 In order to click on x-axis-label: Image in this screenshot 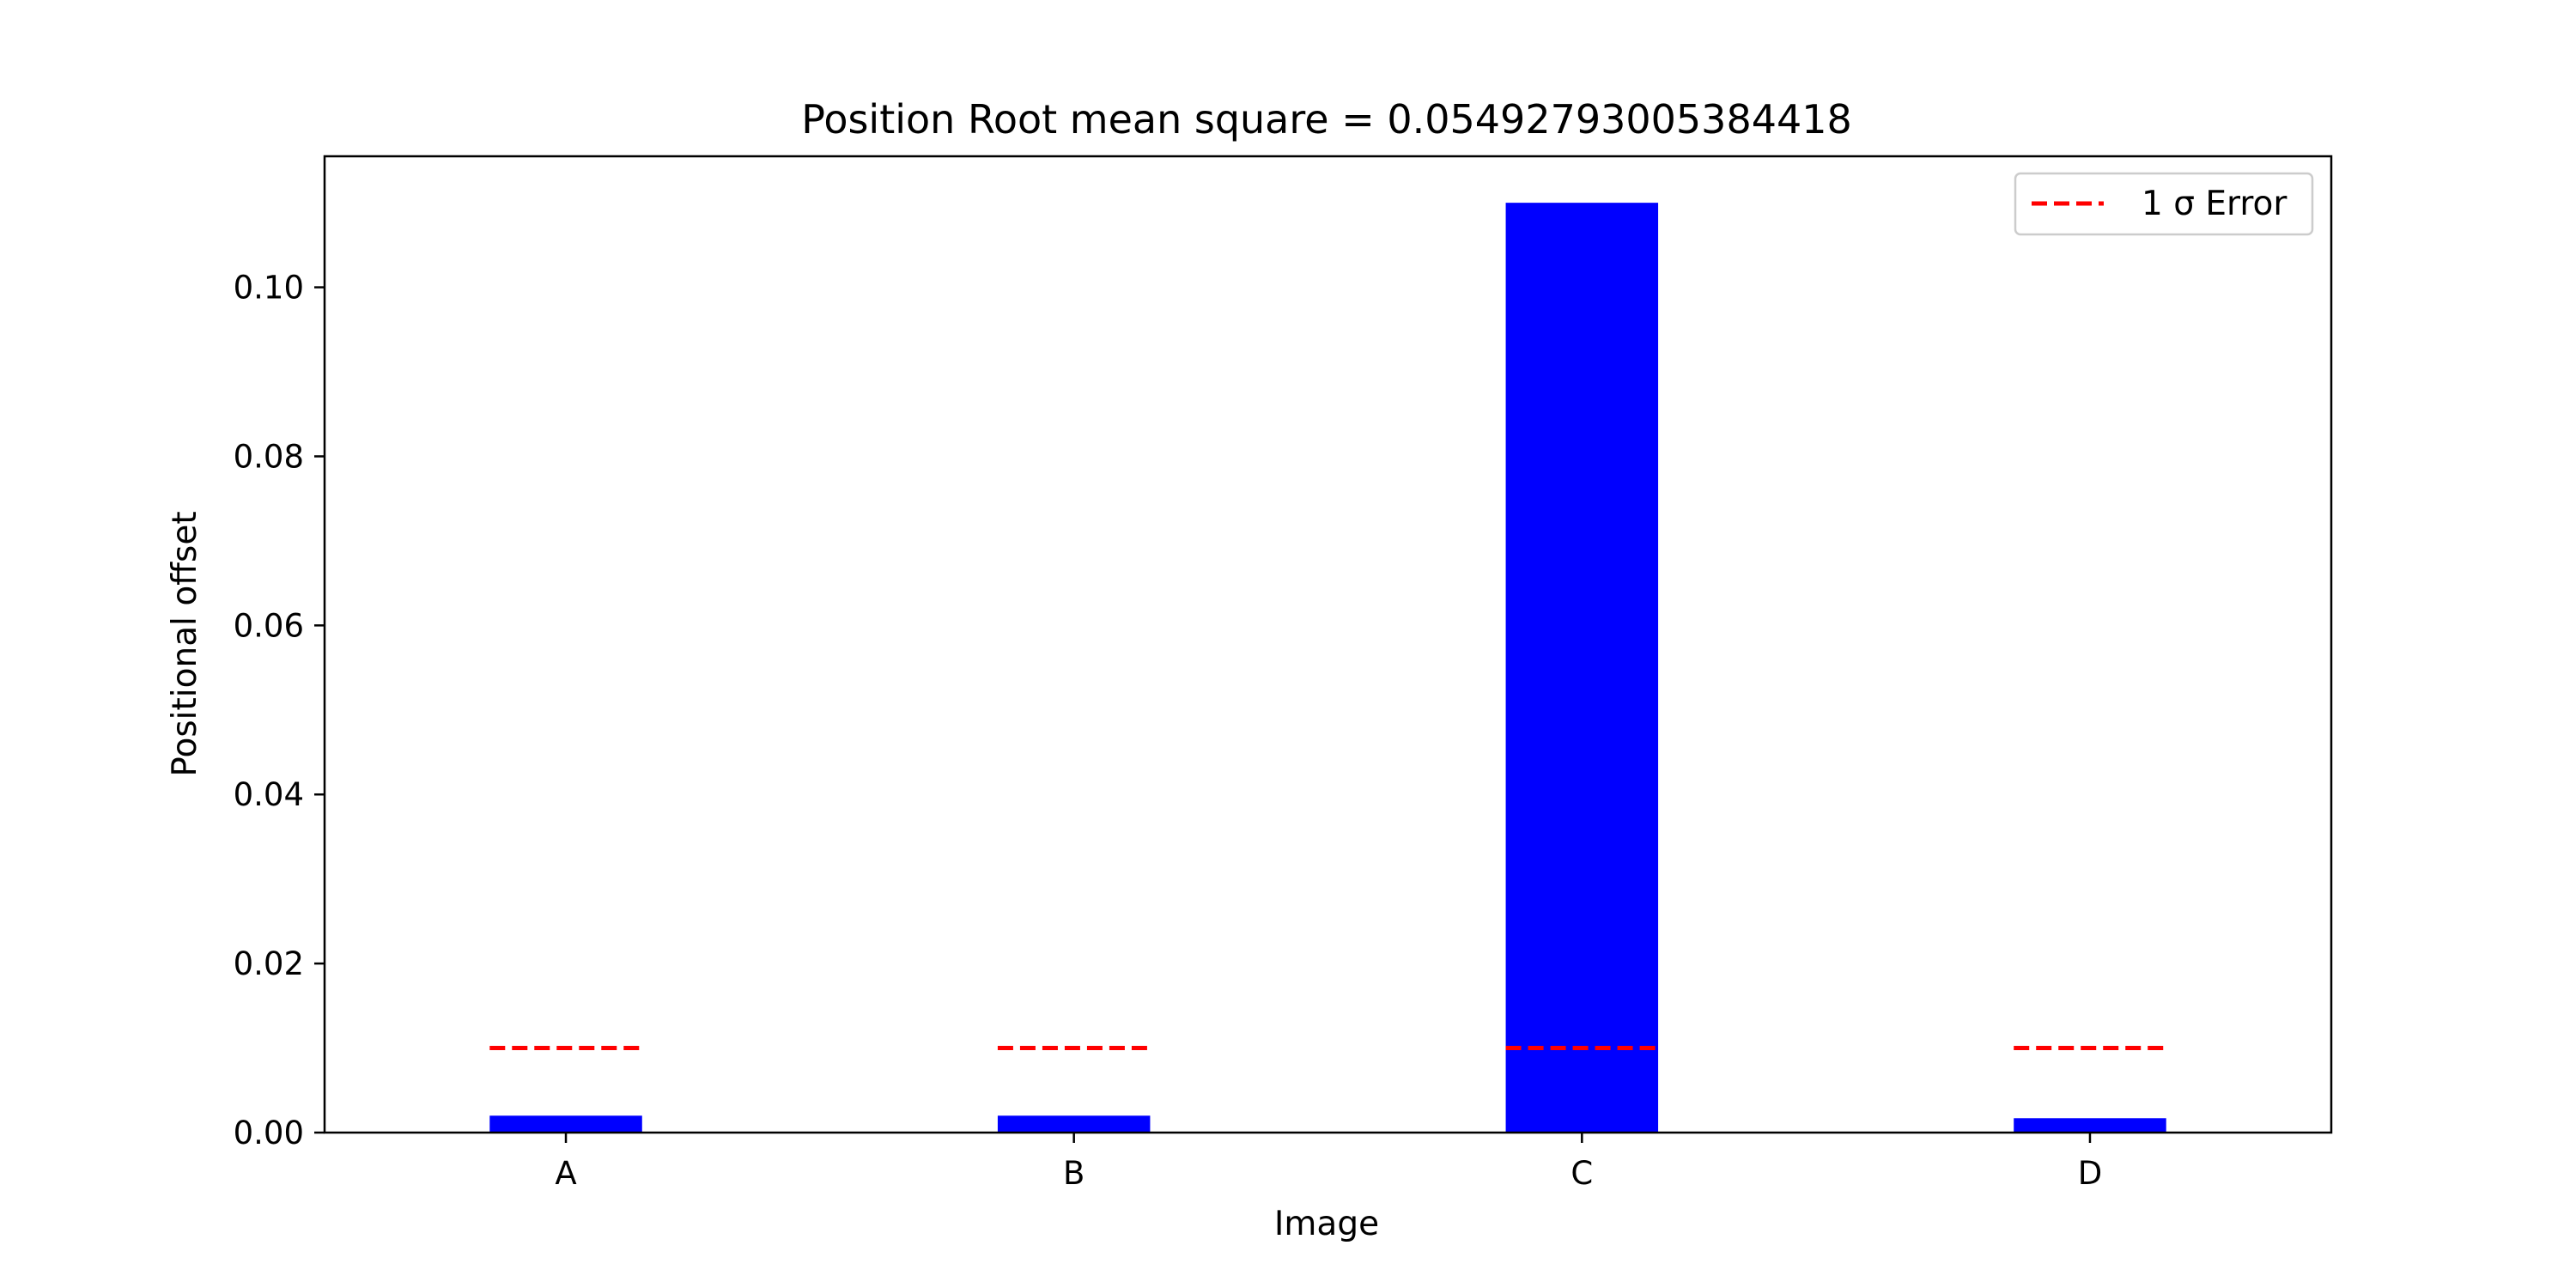, I will do `click(1327, 1224)`.